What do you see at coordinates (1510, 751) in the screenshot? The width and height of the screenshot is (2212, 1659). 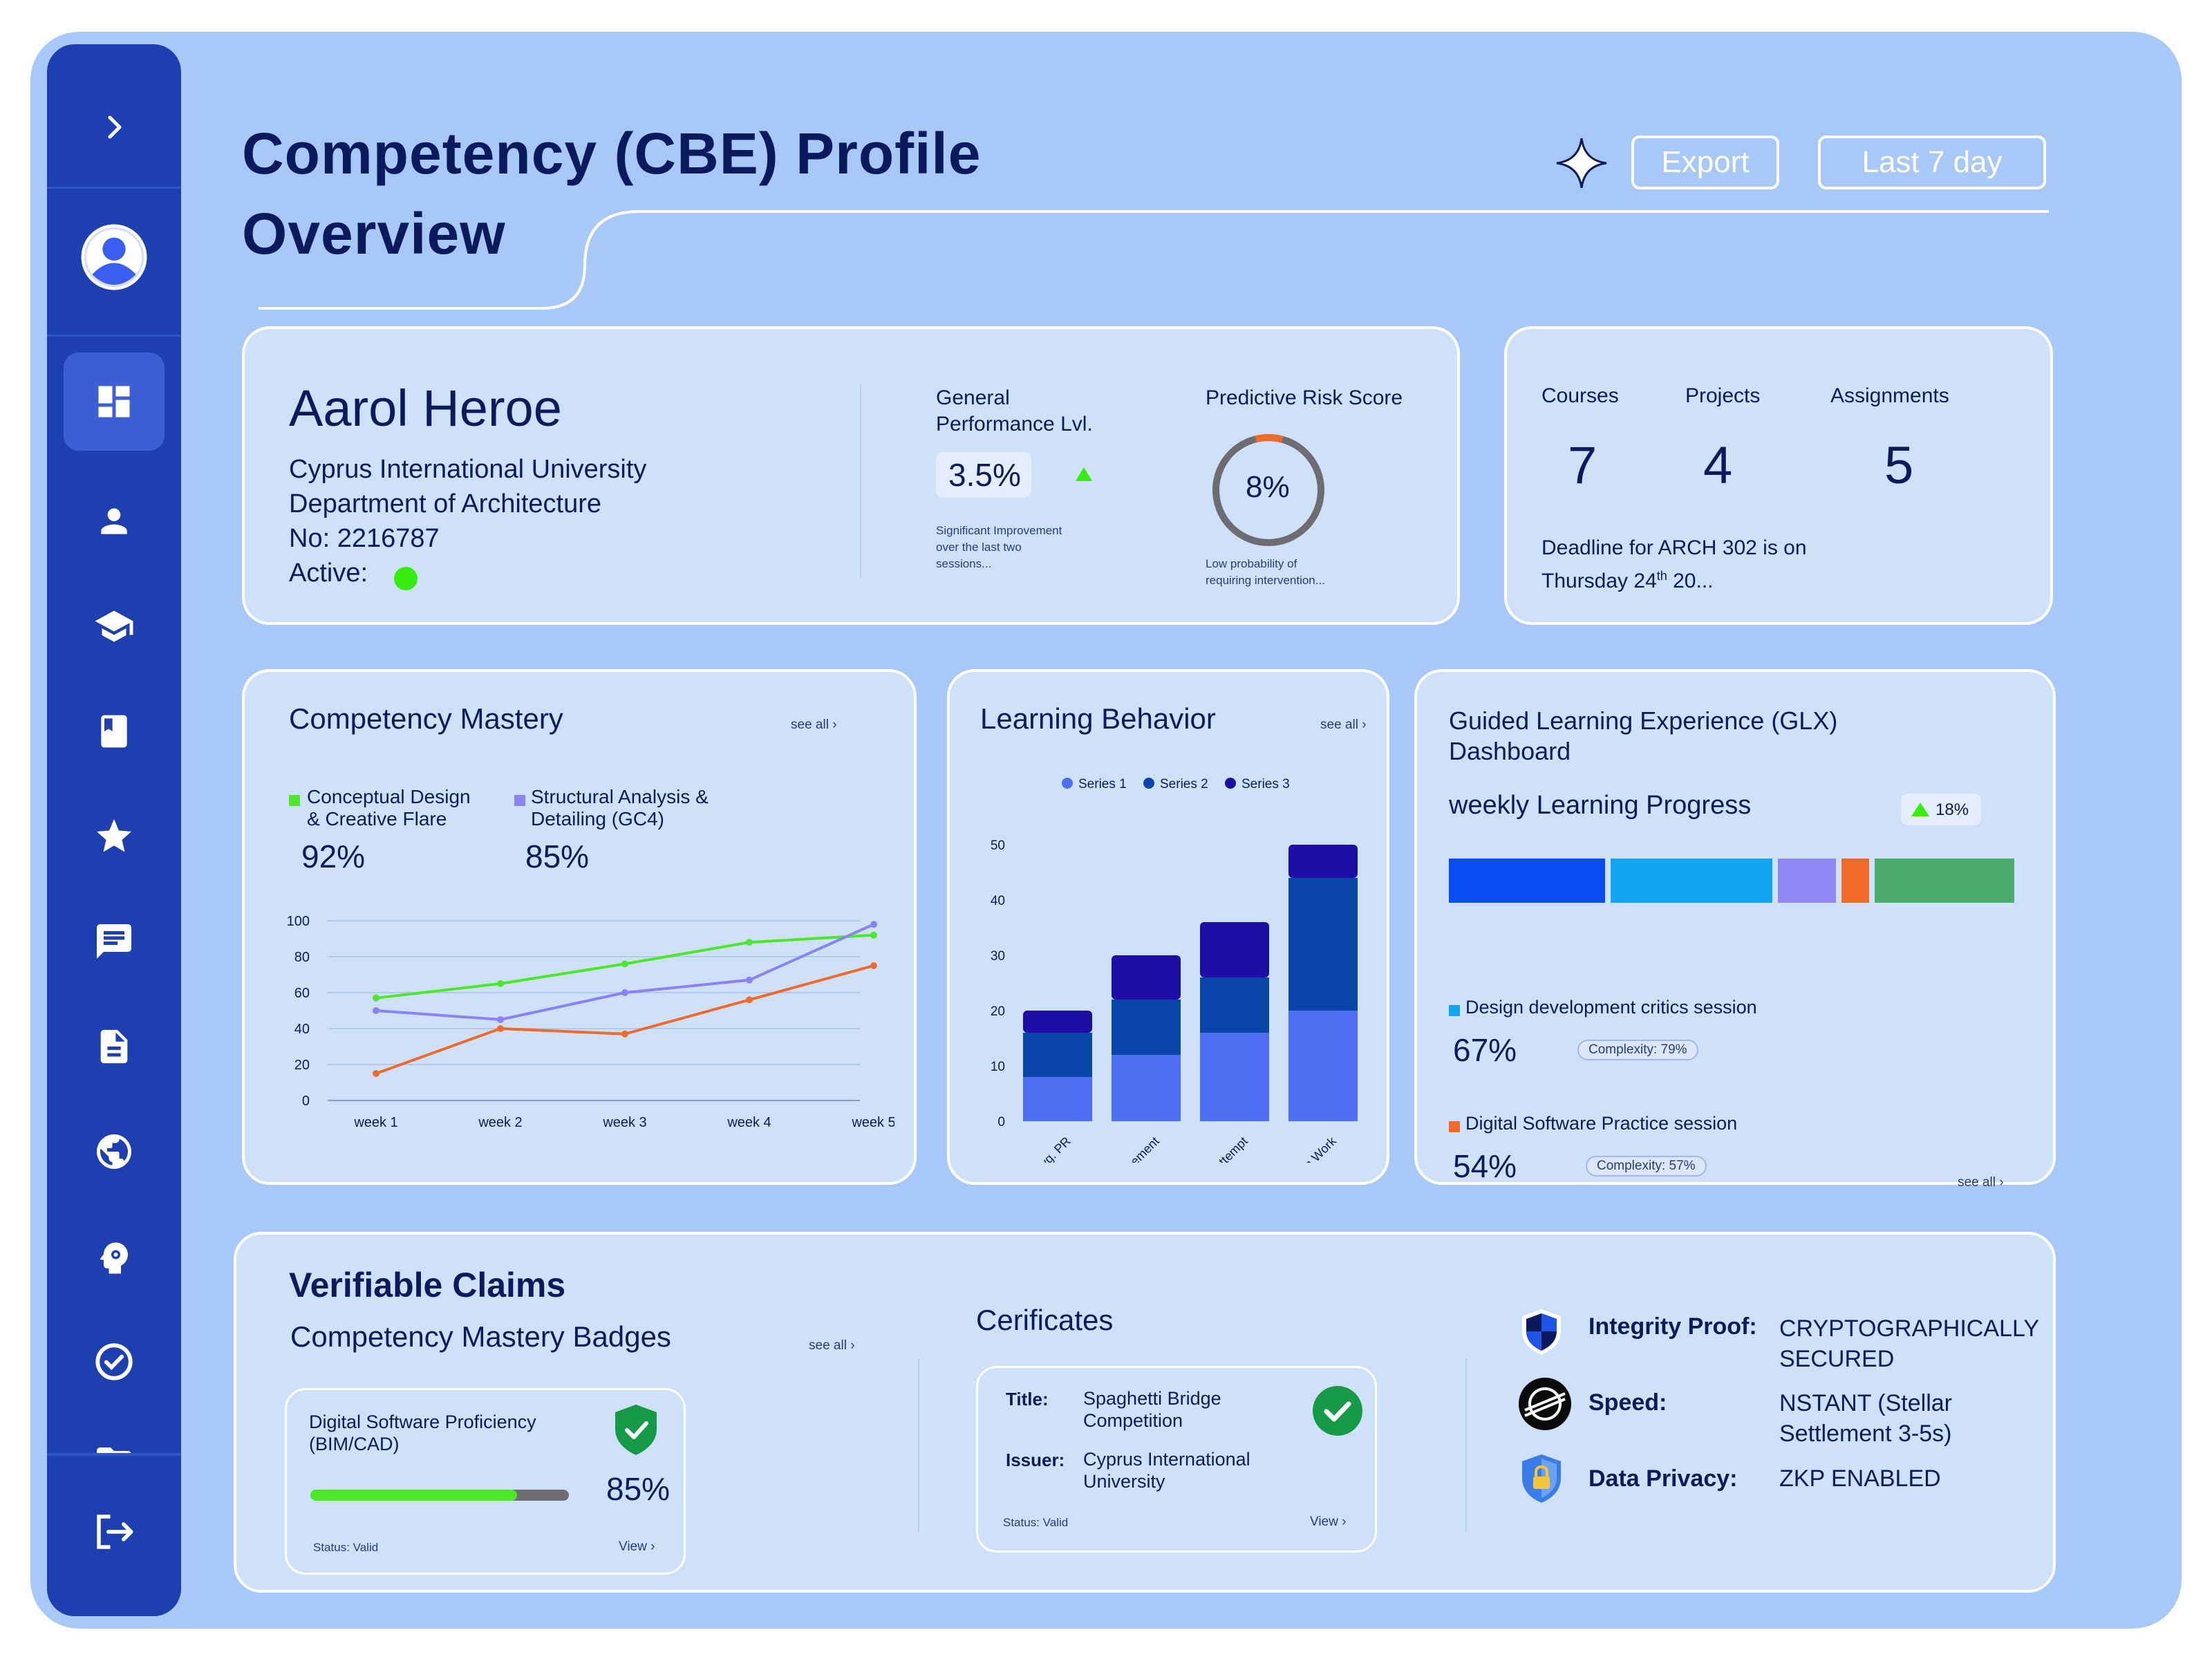 I see `glx-title-line2: Dashboard` at bounding box center [1510, 751].